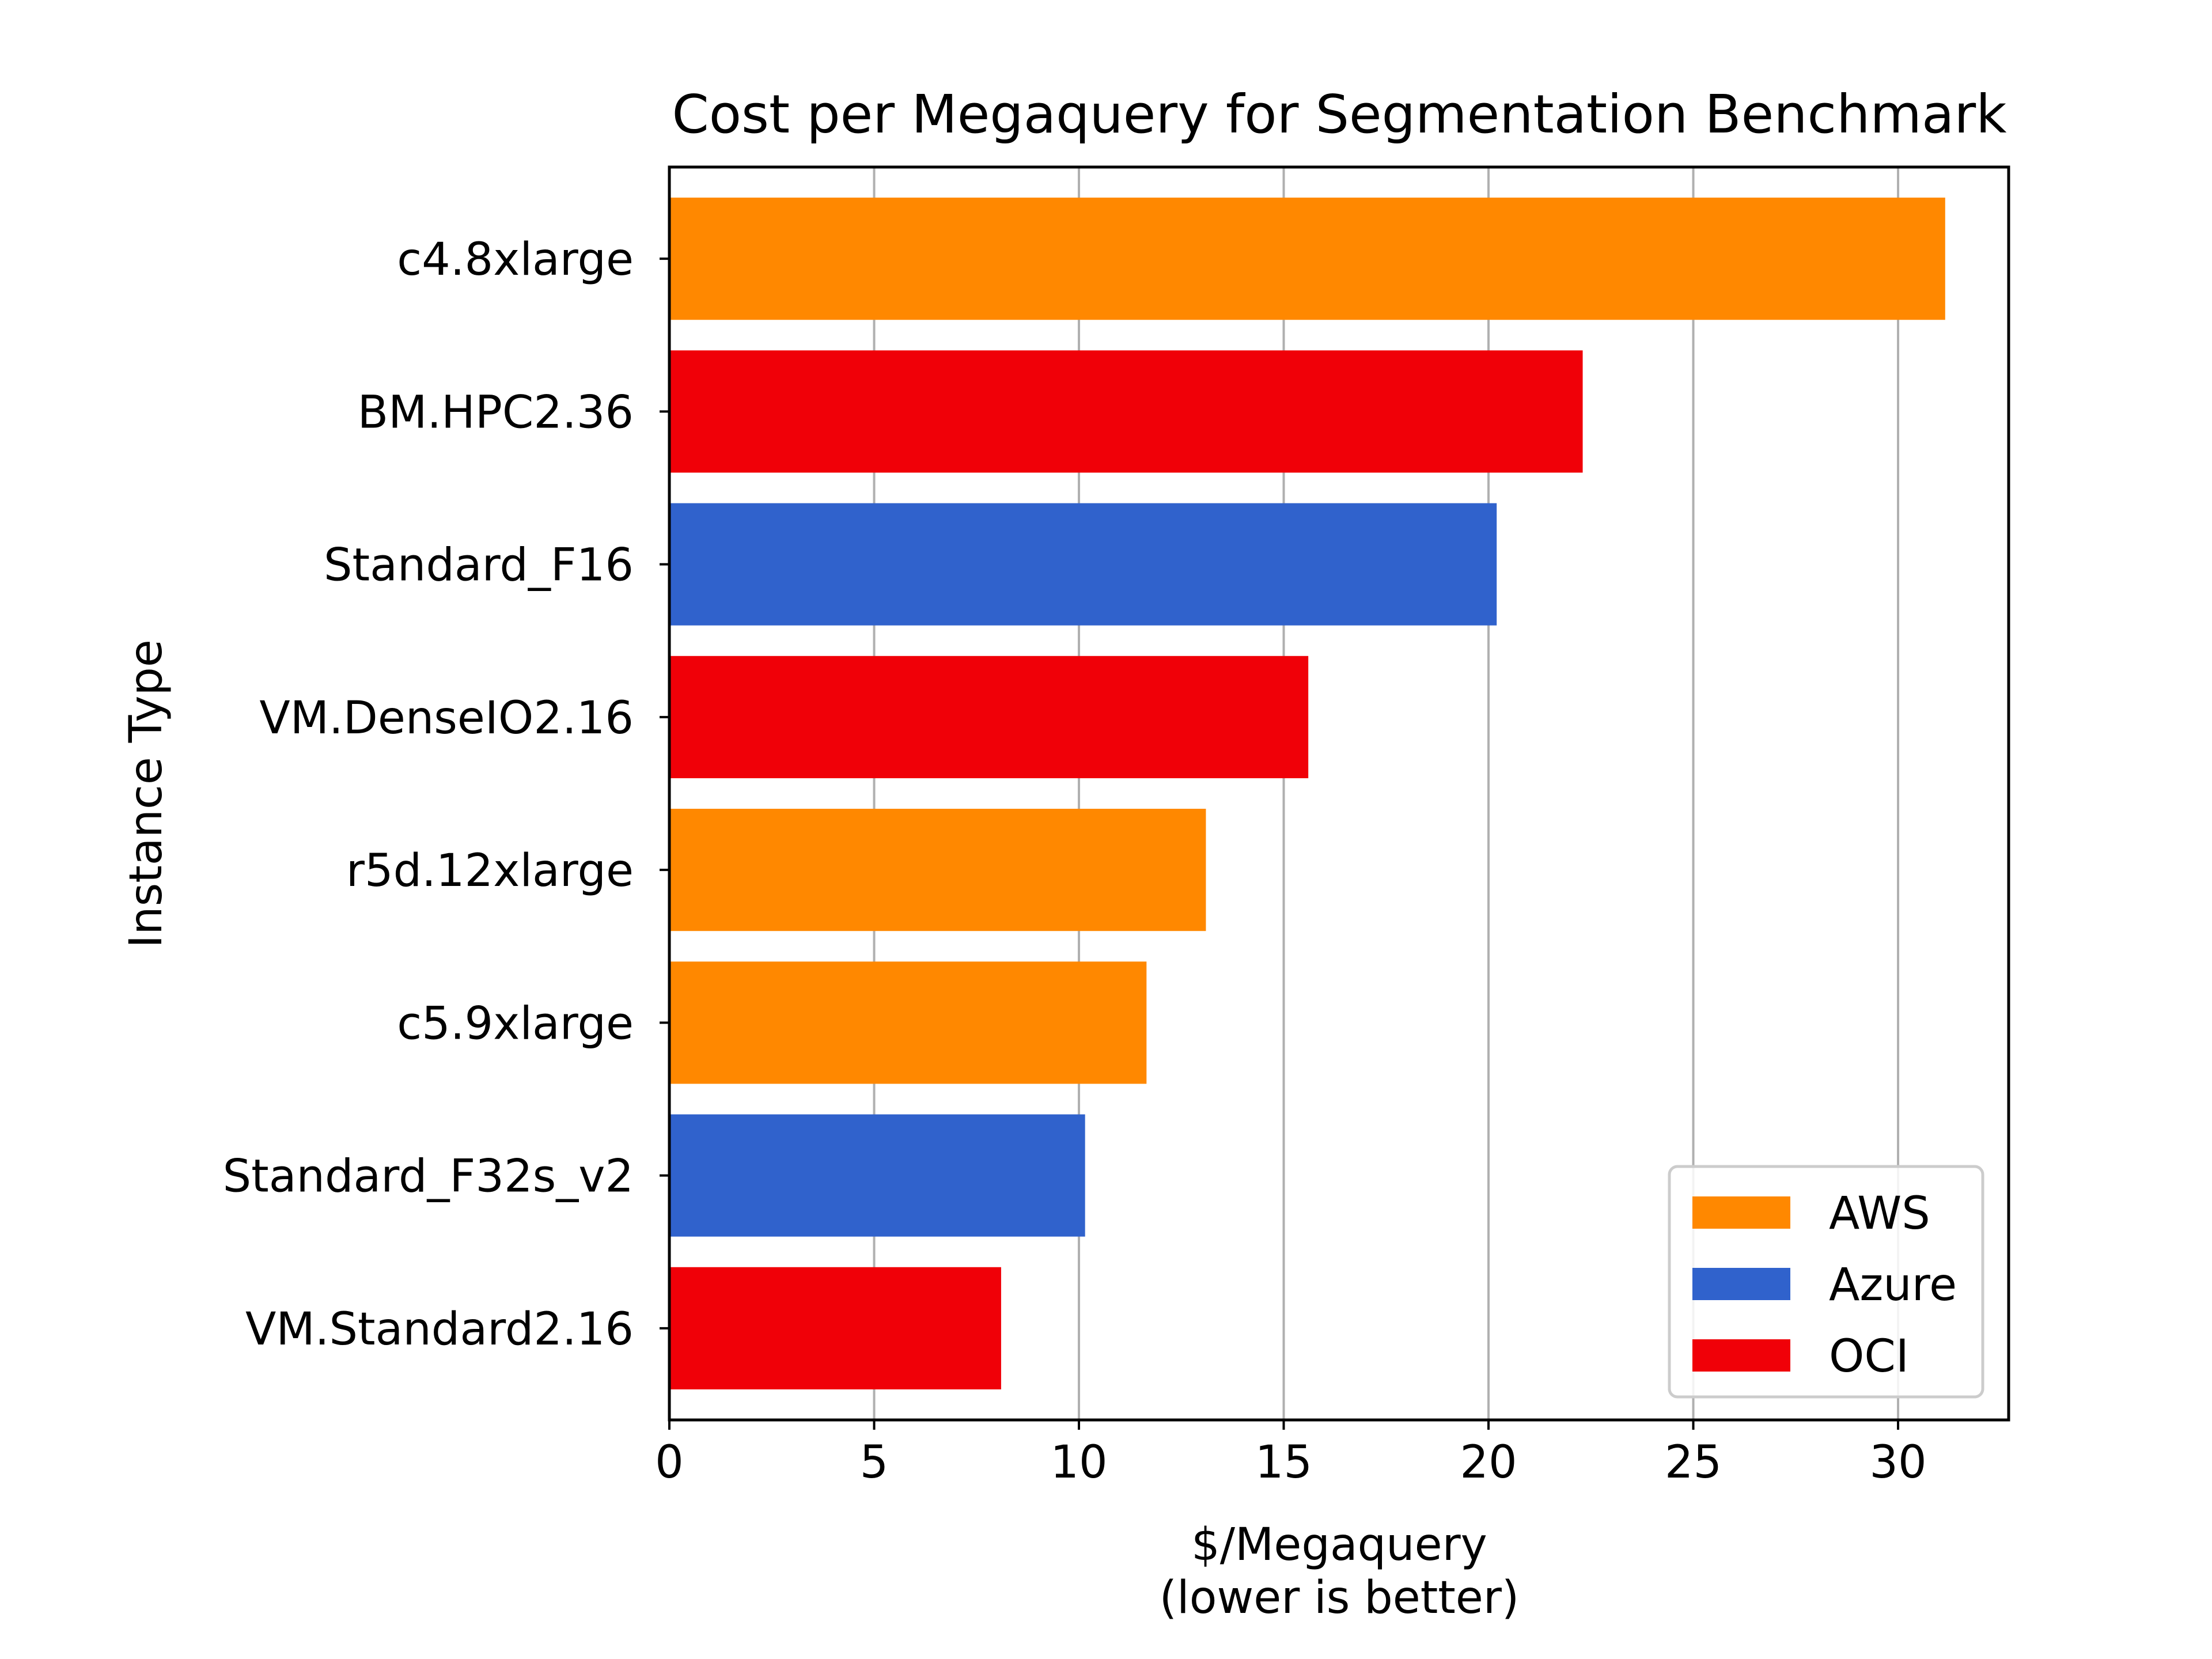 This screenshot has width=2212, height=1659. I want to click on legend-label: Azure, so click(1893, 1285).